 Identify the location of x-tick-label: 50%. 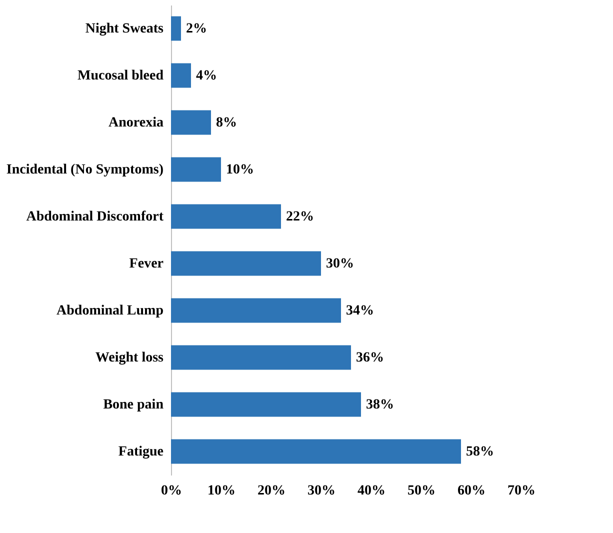
(422, 491).